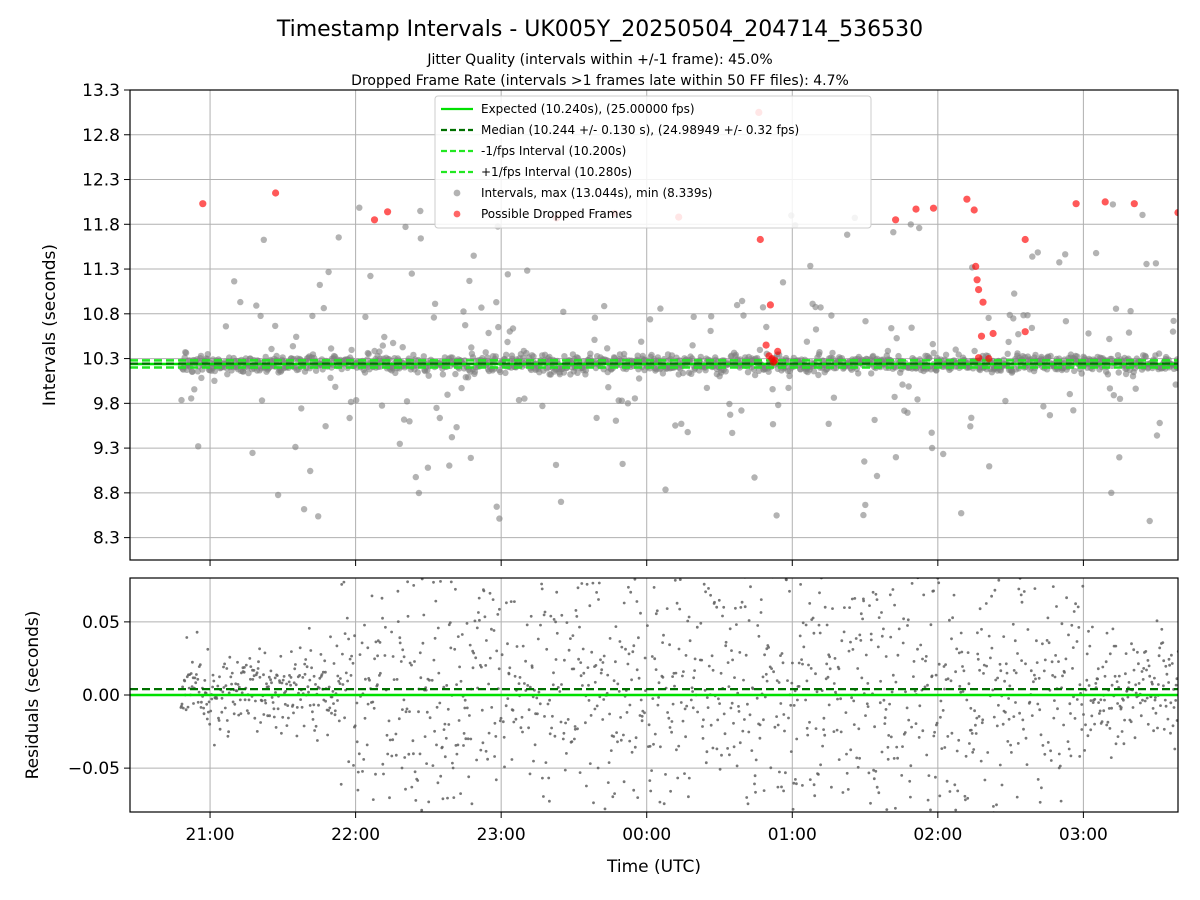 This screenshot has width=1200, height=900. I want to click on x-tick-label: 21:00, so click(210, 835).